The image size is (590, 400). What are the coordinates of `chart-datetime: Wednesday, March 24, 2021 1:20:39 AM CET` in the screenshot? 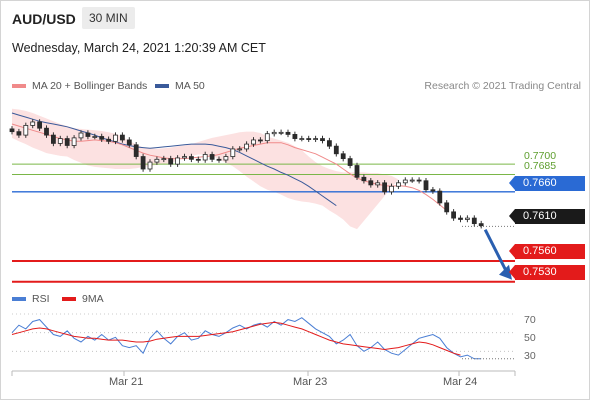 It's located at (139, 48).